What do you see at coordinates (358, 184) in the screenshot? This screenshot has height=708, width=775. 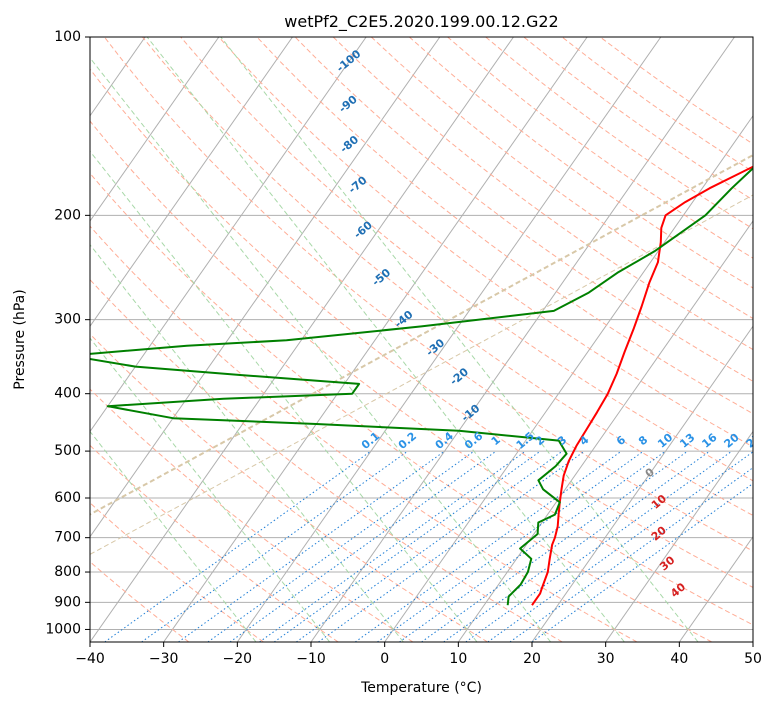 I see `dry-adiabat-label: -70` at bounding box center [358, 184].